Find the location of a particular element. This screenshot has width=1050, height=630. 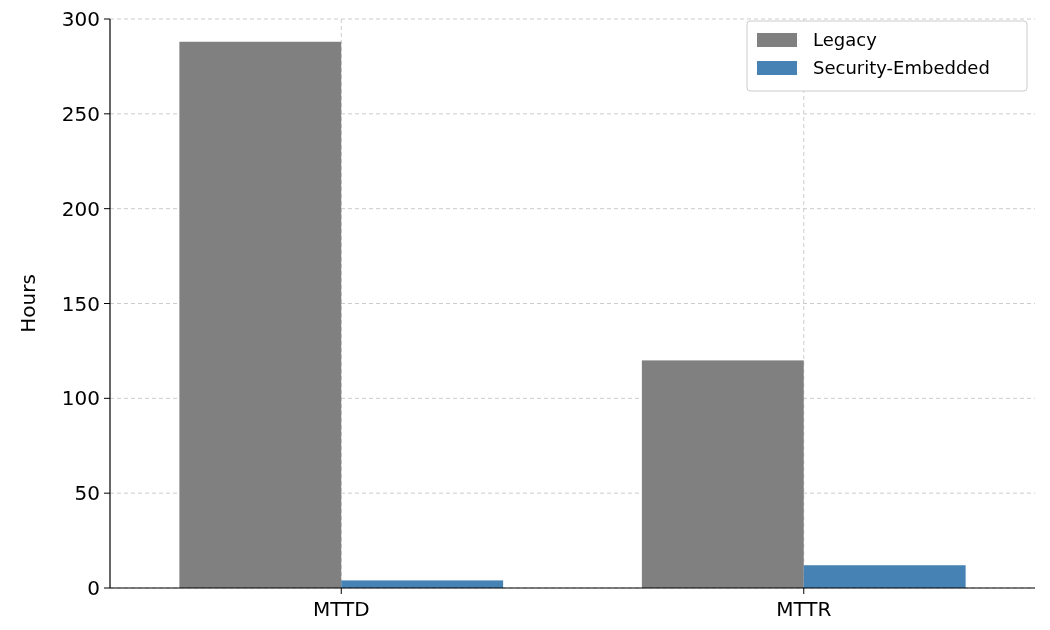

x-tick-label: MTTD is located at coordinates (341, 609).